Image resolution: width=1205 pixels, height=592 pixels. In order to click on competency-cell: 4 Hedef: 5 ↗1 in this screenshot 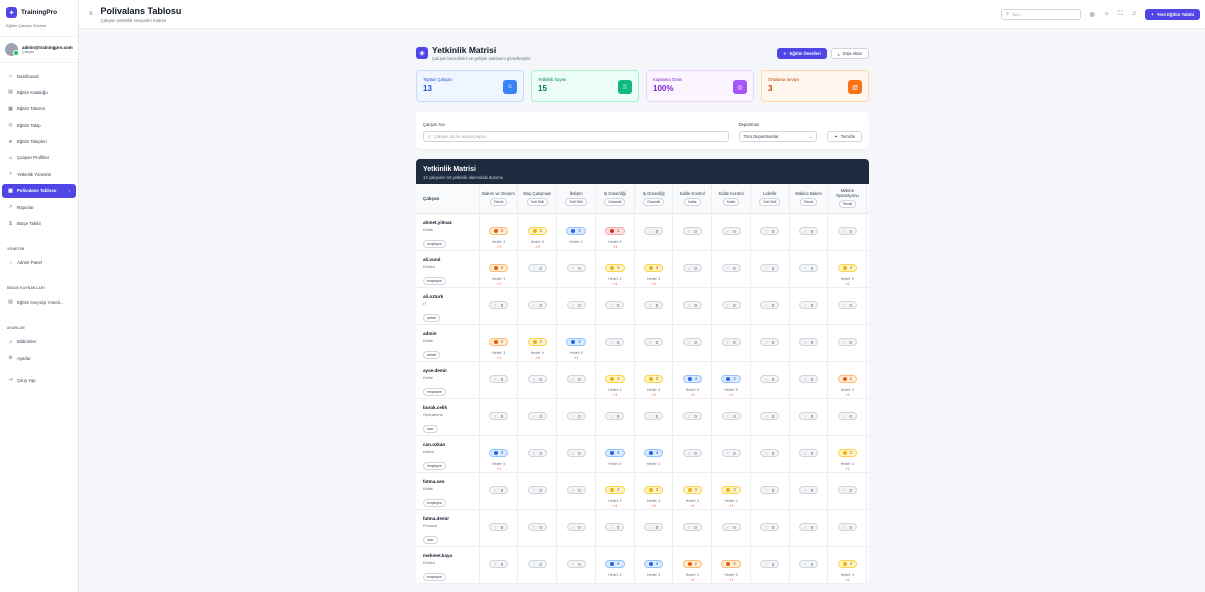, I will do `click(731, 380)`.